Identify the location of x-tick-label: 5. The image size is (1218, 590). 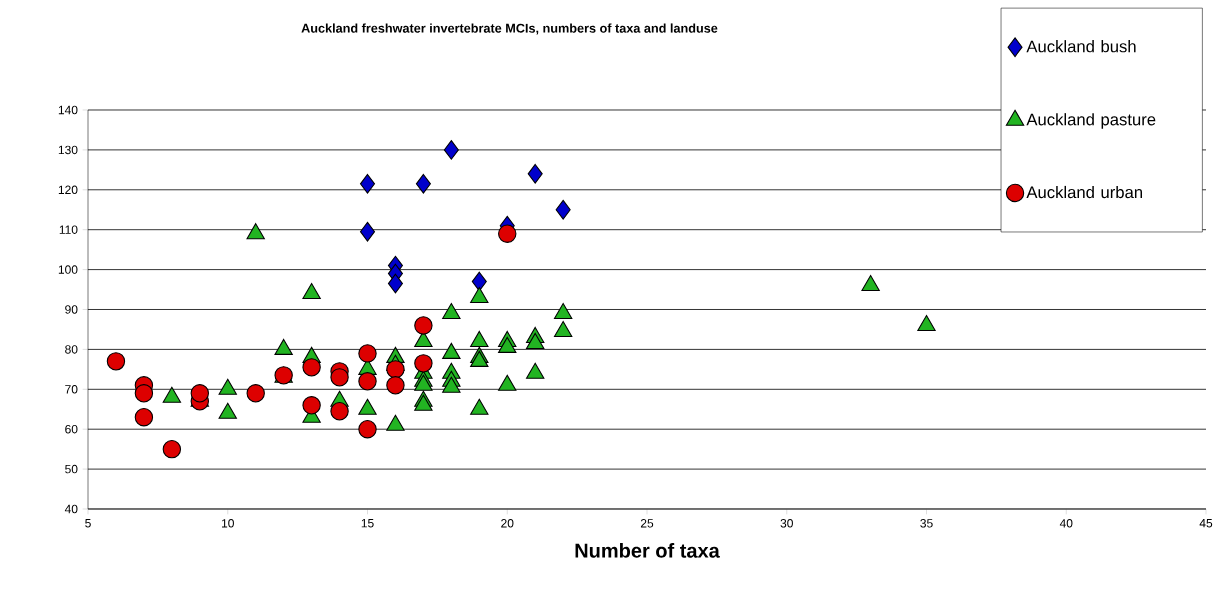
(88, 523).